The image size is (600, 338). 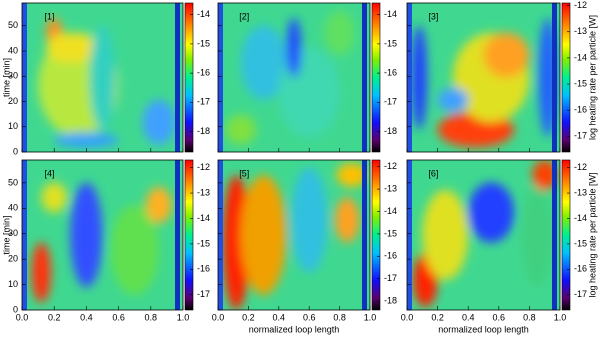 I want to click on y-tick-label: 50, so click(x=13, y=25).